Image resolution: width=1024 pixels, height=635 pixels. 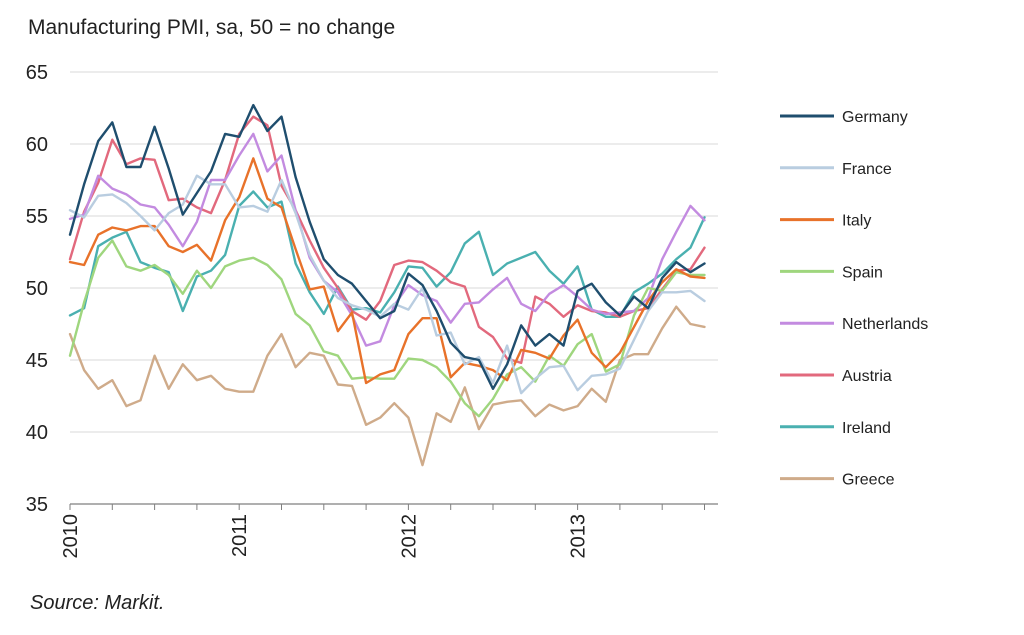 I want to click on chart-title: Manufacturing PMI, sa, 50 = no change, so click(x=212, y=27).